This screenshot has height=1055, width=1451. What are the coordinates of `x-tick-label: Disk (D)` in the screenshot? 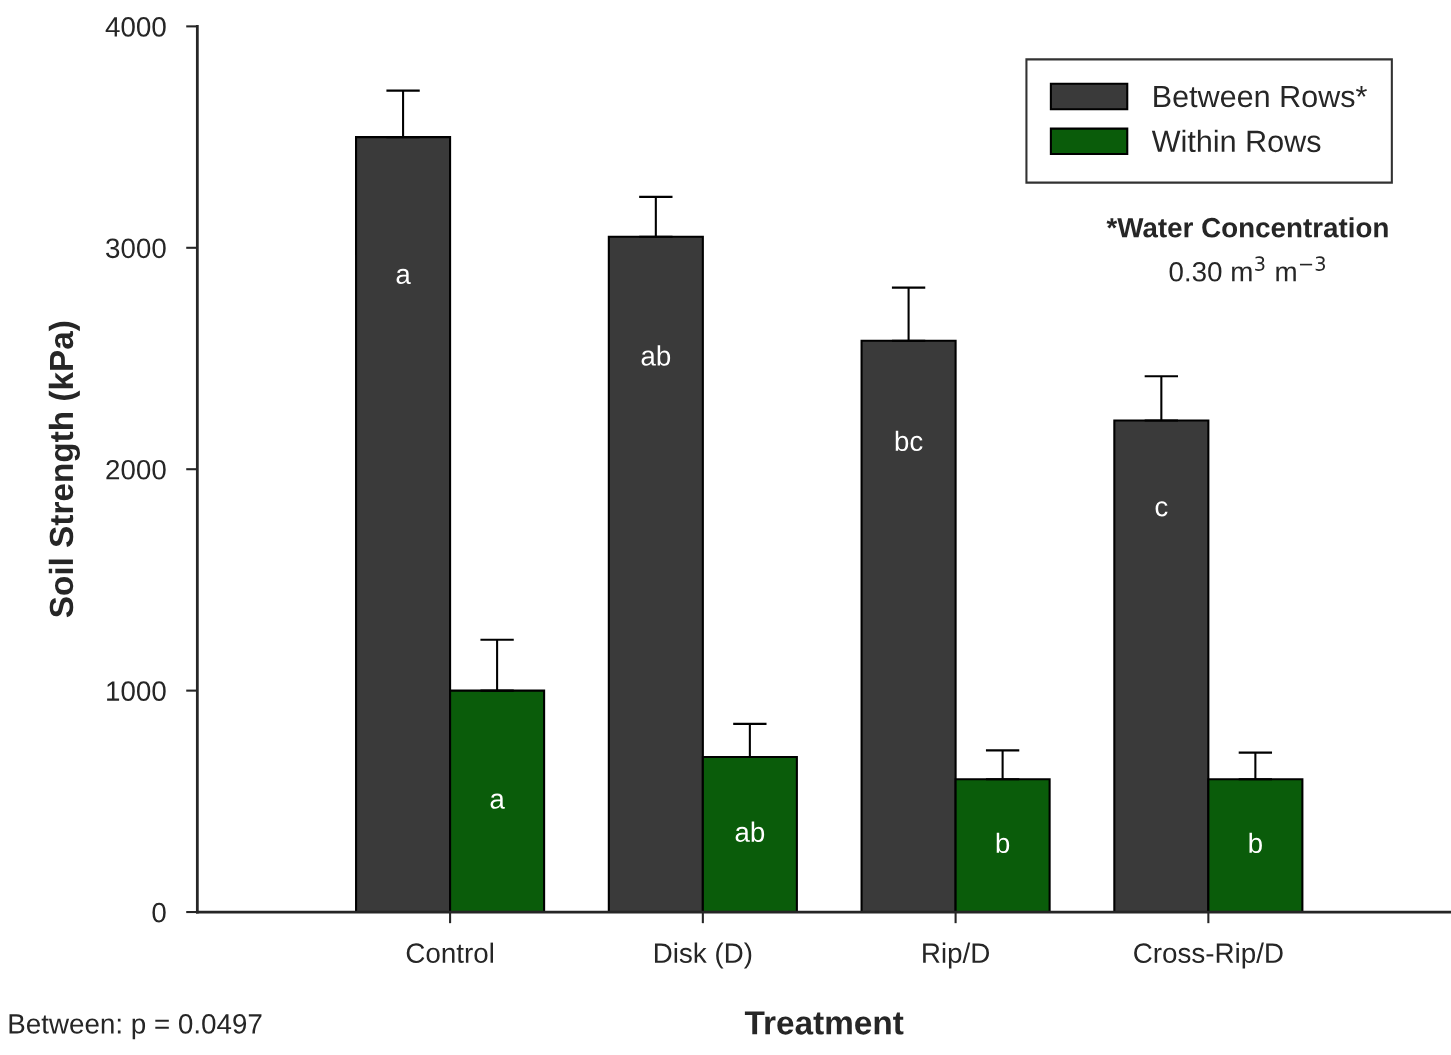 It's located at (703, 955).